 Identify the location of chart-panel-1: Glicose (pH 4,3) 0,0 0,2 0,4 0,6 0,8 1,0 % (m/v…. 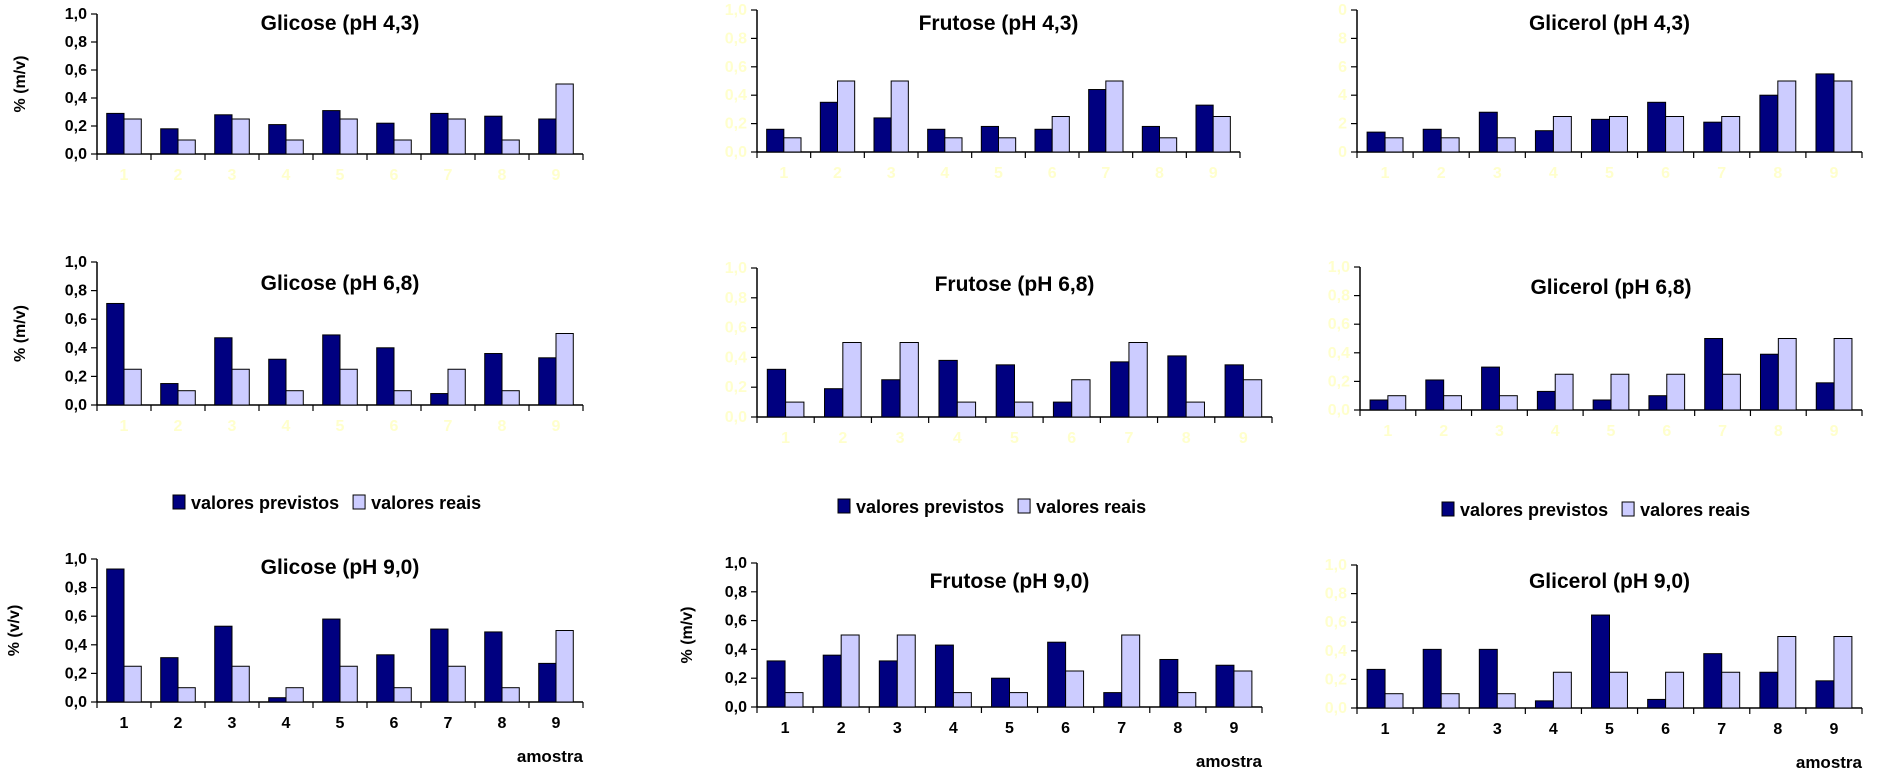
(298, 95).